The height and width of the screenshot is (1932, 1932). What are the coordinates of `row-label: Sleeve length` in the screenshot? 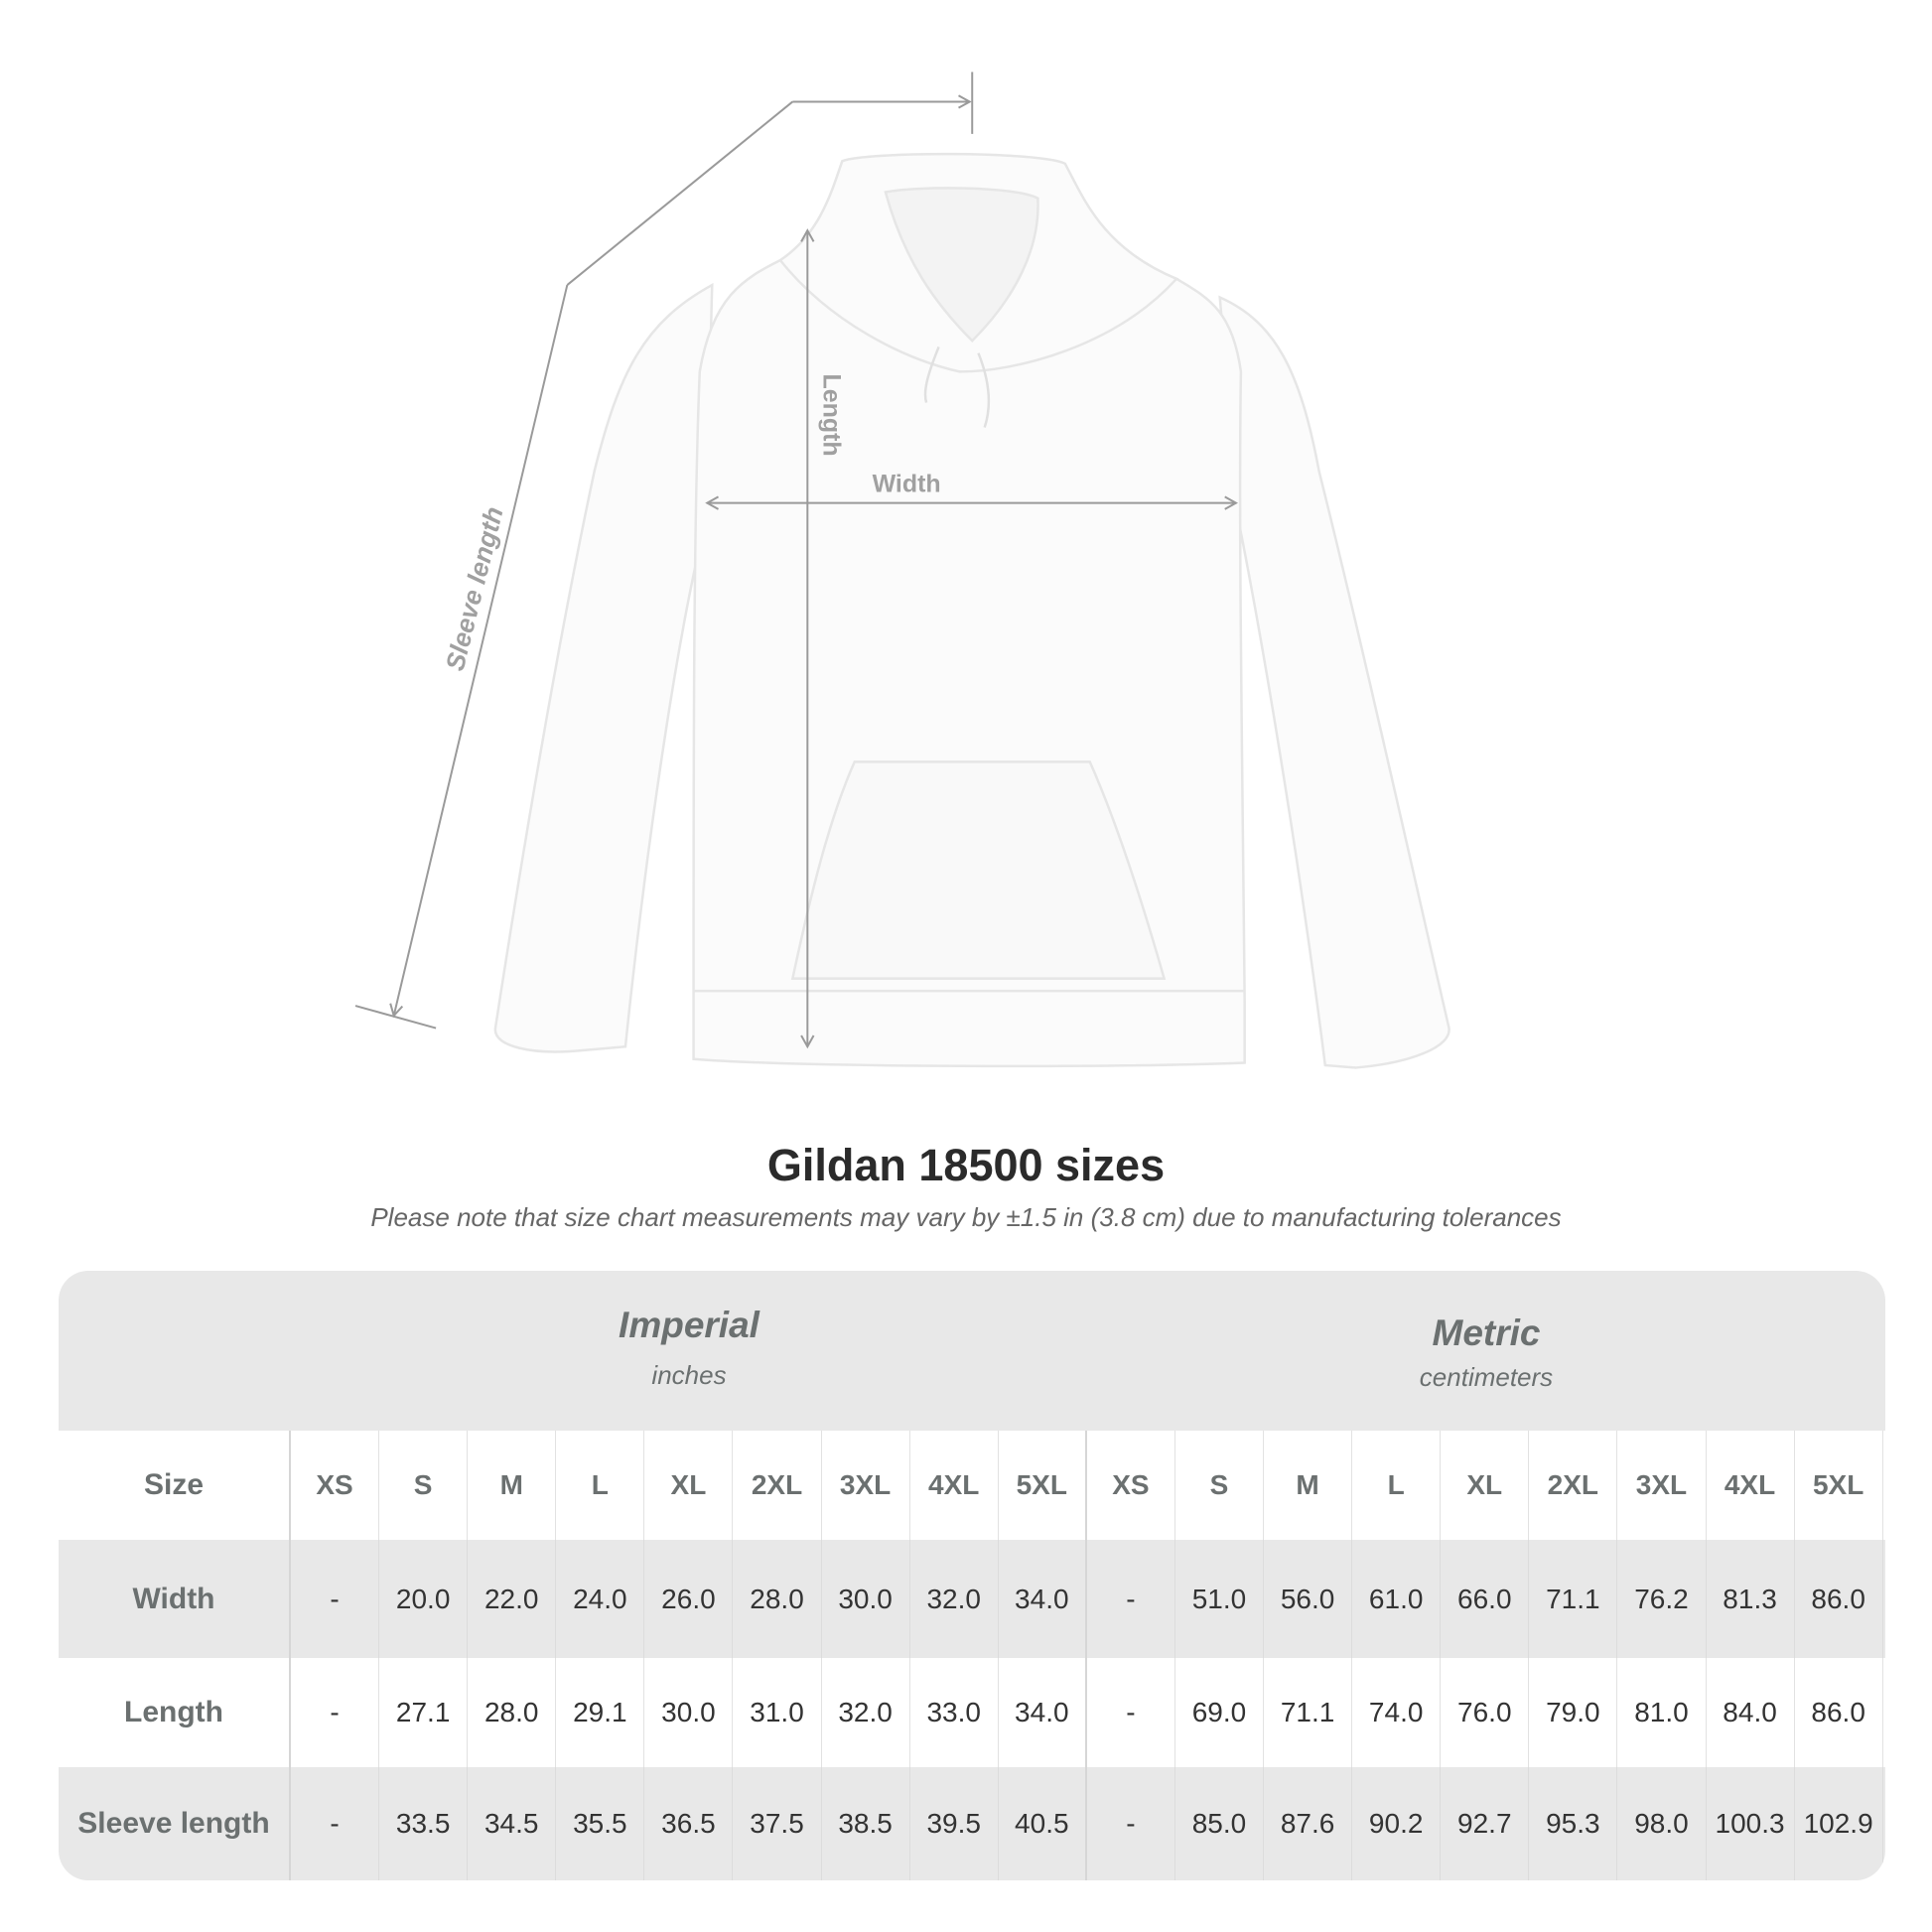 It's located at (175, 1823).